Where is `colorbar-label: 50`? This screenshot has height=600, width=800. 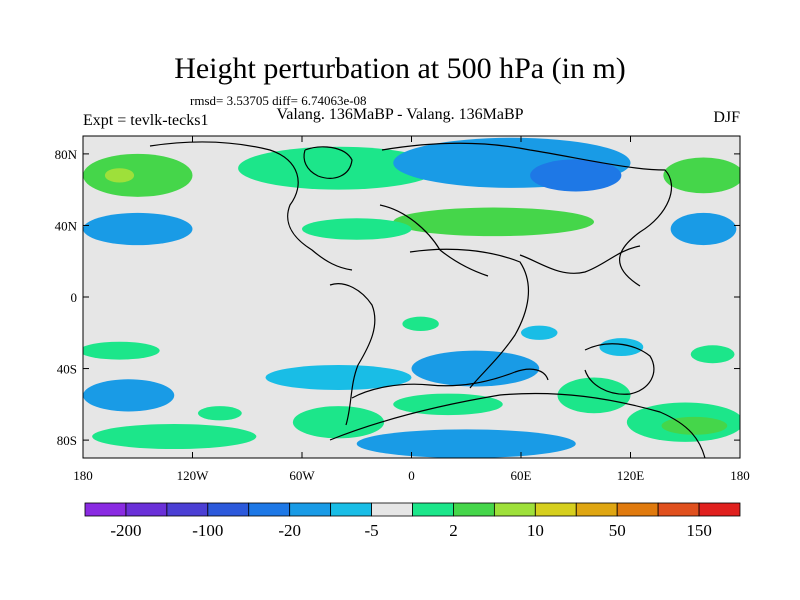 colorbar-label: 50 is located at coordinates (617, 530).